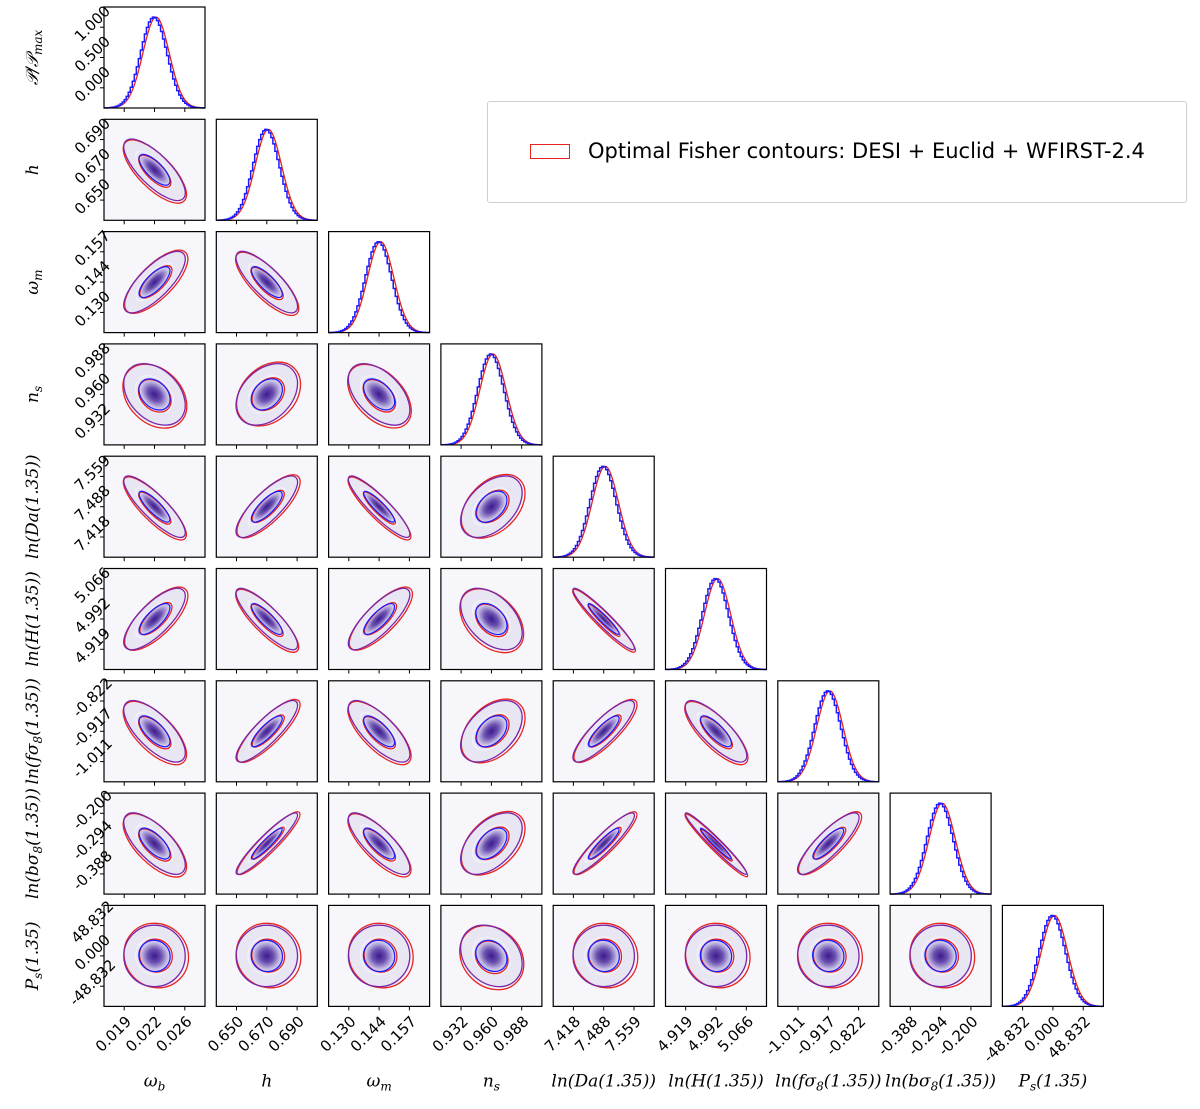  I want to click on panel-wm-h, so click(266, 284).